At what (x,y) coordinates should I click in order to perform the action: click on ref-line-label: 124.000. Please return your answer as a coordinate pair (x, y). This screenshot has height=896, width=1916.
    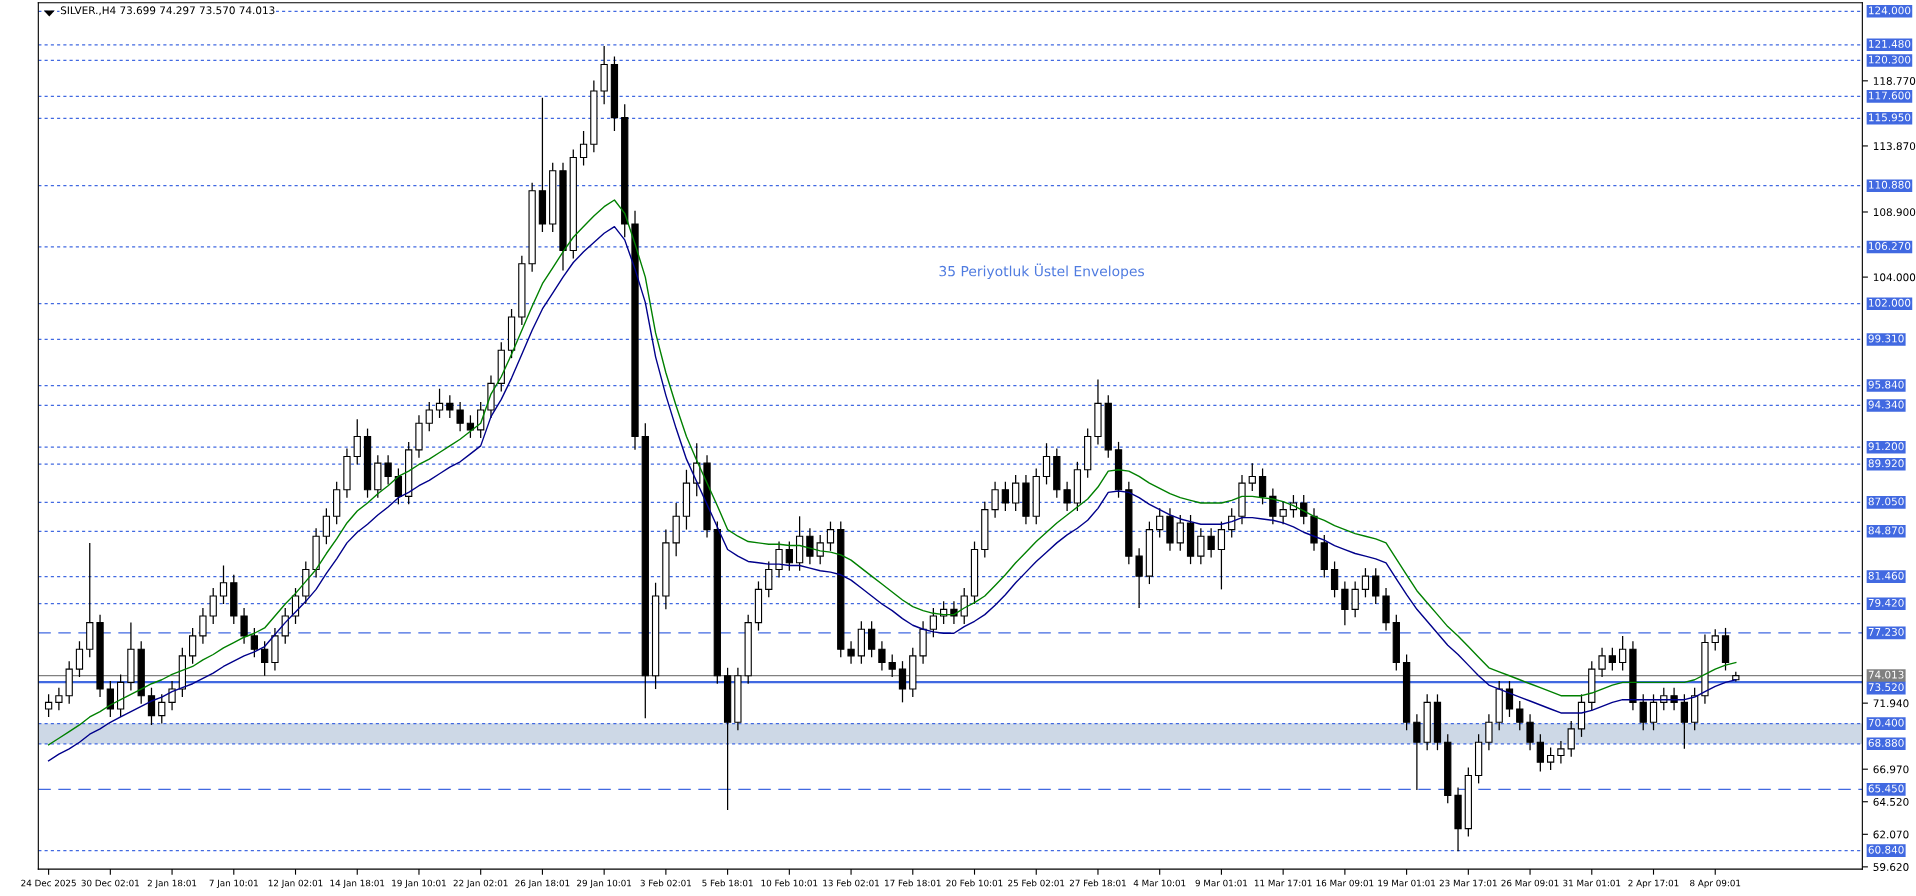
    Looking at the image, I should click on (1890, 10).